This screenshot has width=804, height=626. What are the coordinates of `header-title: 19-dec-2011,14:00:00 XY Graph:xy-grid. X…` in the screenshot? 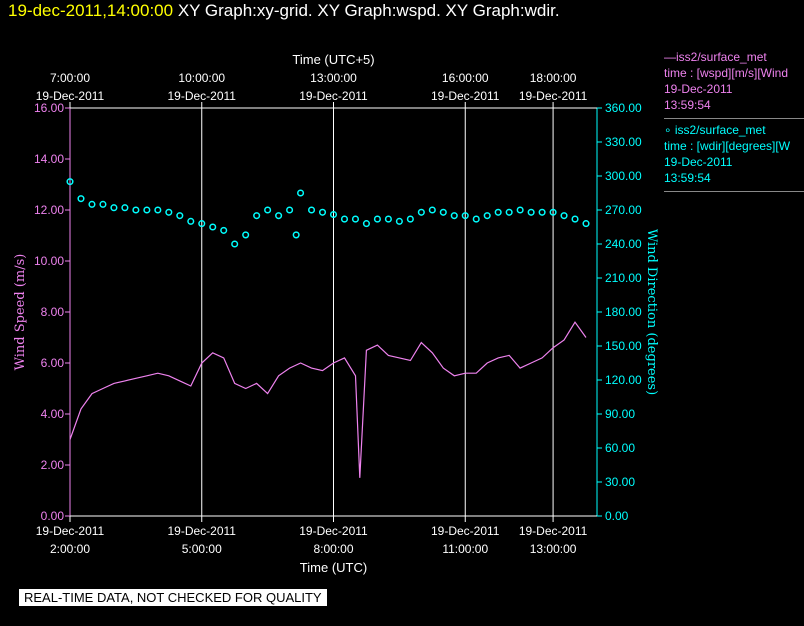 It's located at (284, 11).